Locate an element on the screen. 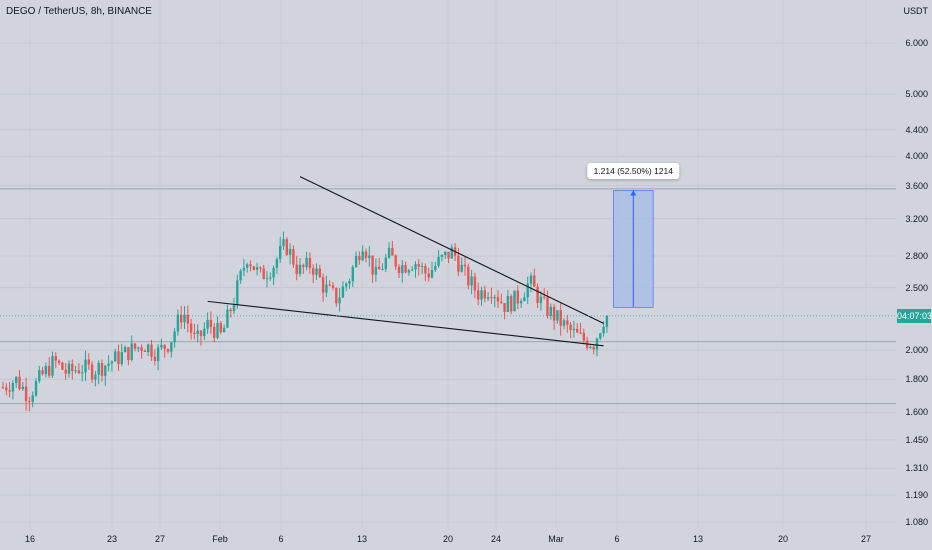 The height and width of the screenshot is (550, 932). price-tick-label: 2.500 is located at coordinates (916, 287).